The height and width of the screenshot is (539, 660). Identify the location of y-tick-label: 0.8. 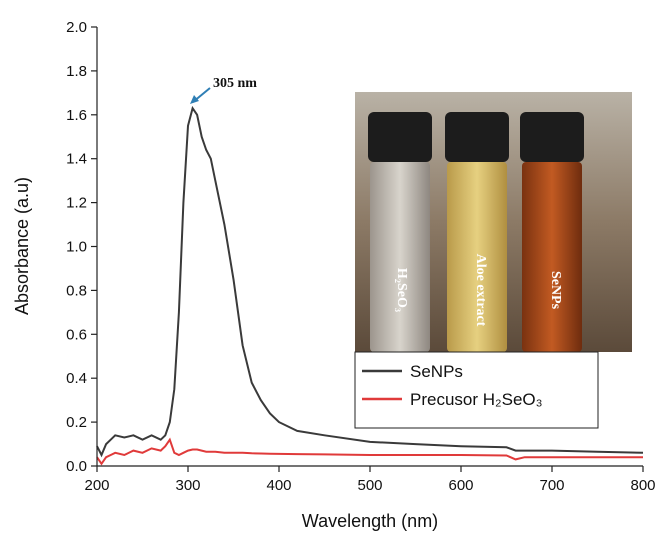
(76, 290).